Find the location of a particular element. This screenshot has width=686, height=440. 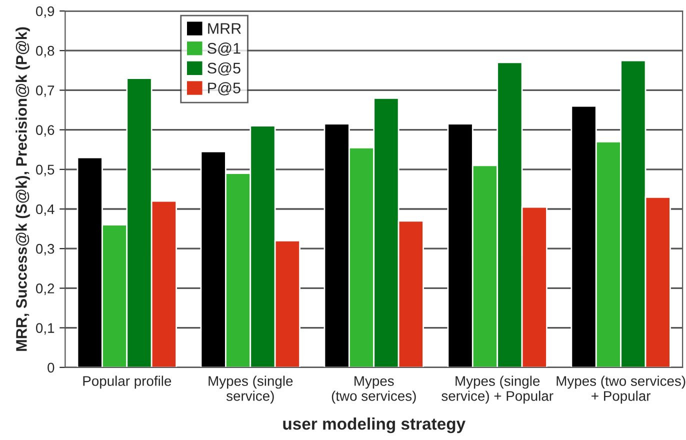

y-tick-label: 0,8 is located at coordinates (45, 52).